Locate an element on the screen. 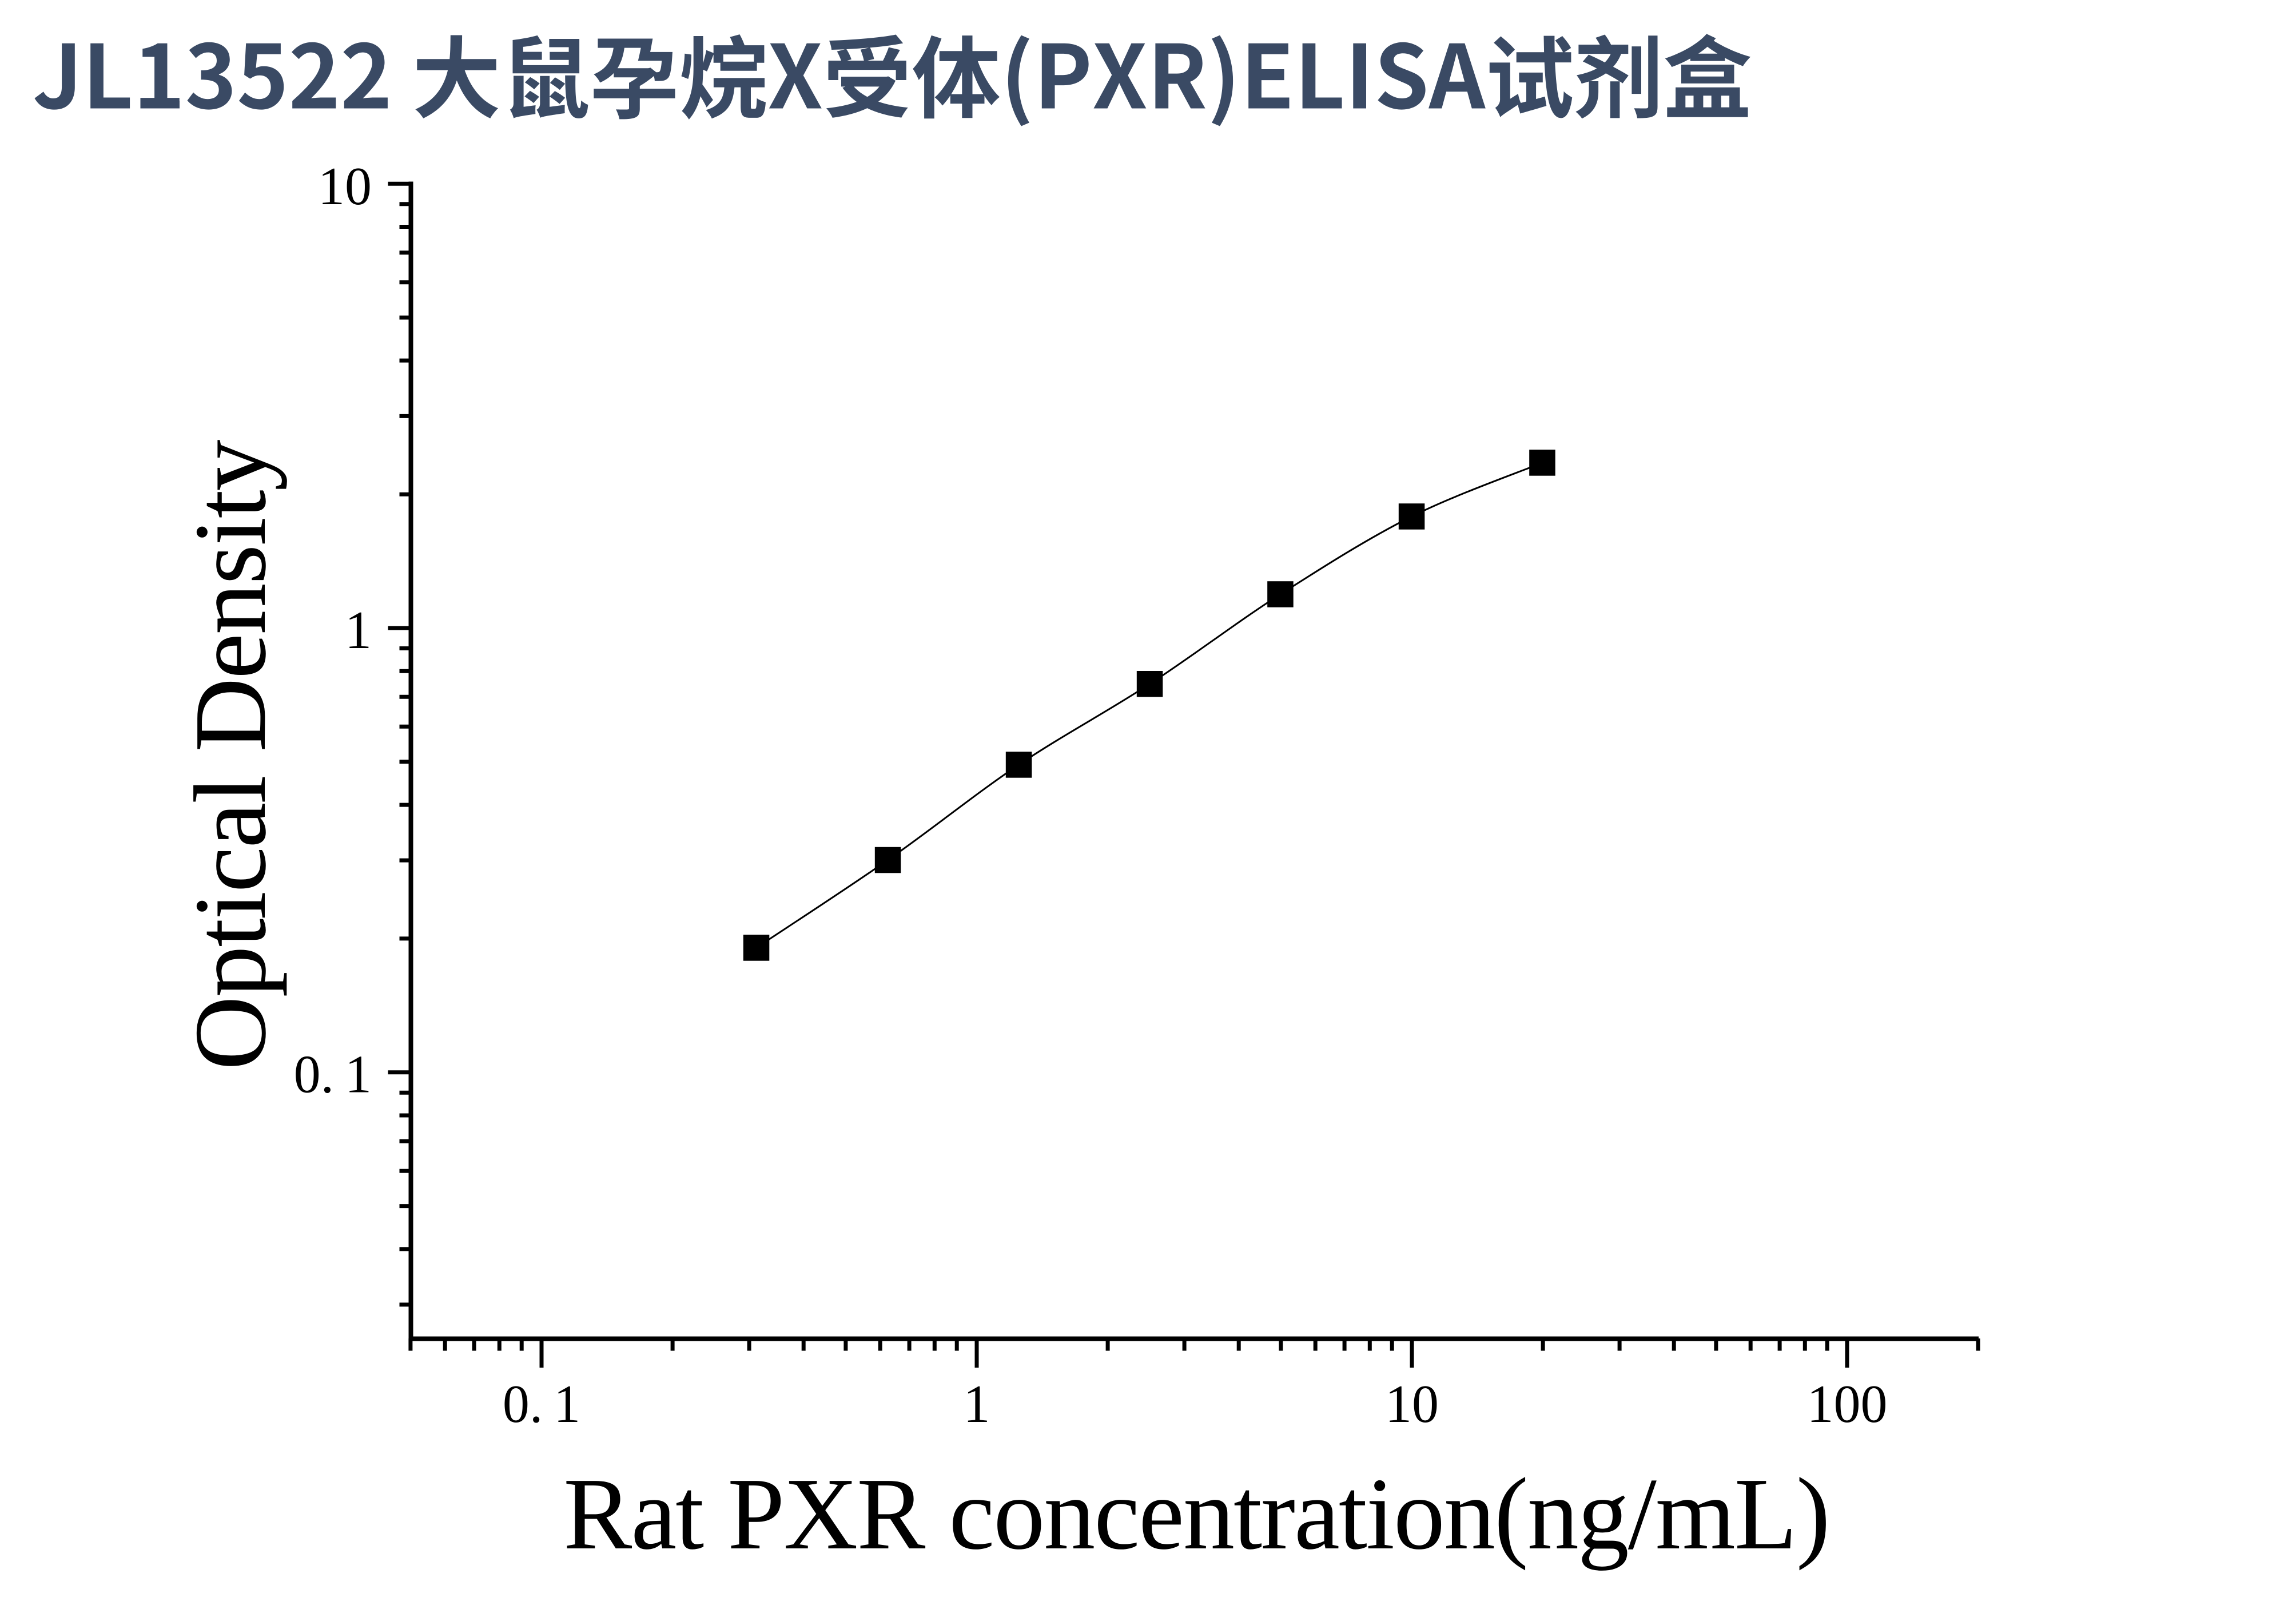 The height and width of the screenshot is (1605, 2296). svg-text: Optical Density is located at coordinates (230, 755).